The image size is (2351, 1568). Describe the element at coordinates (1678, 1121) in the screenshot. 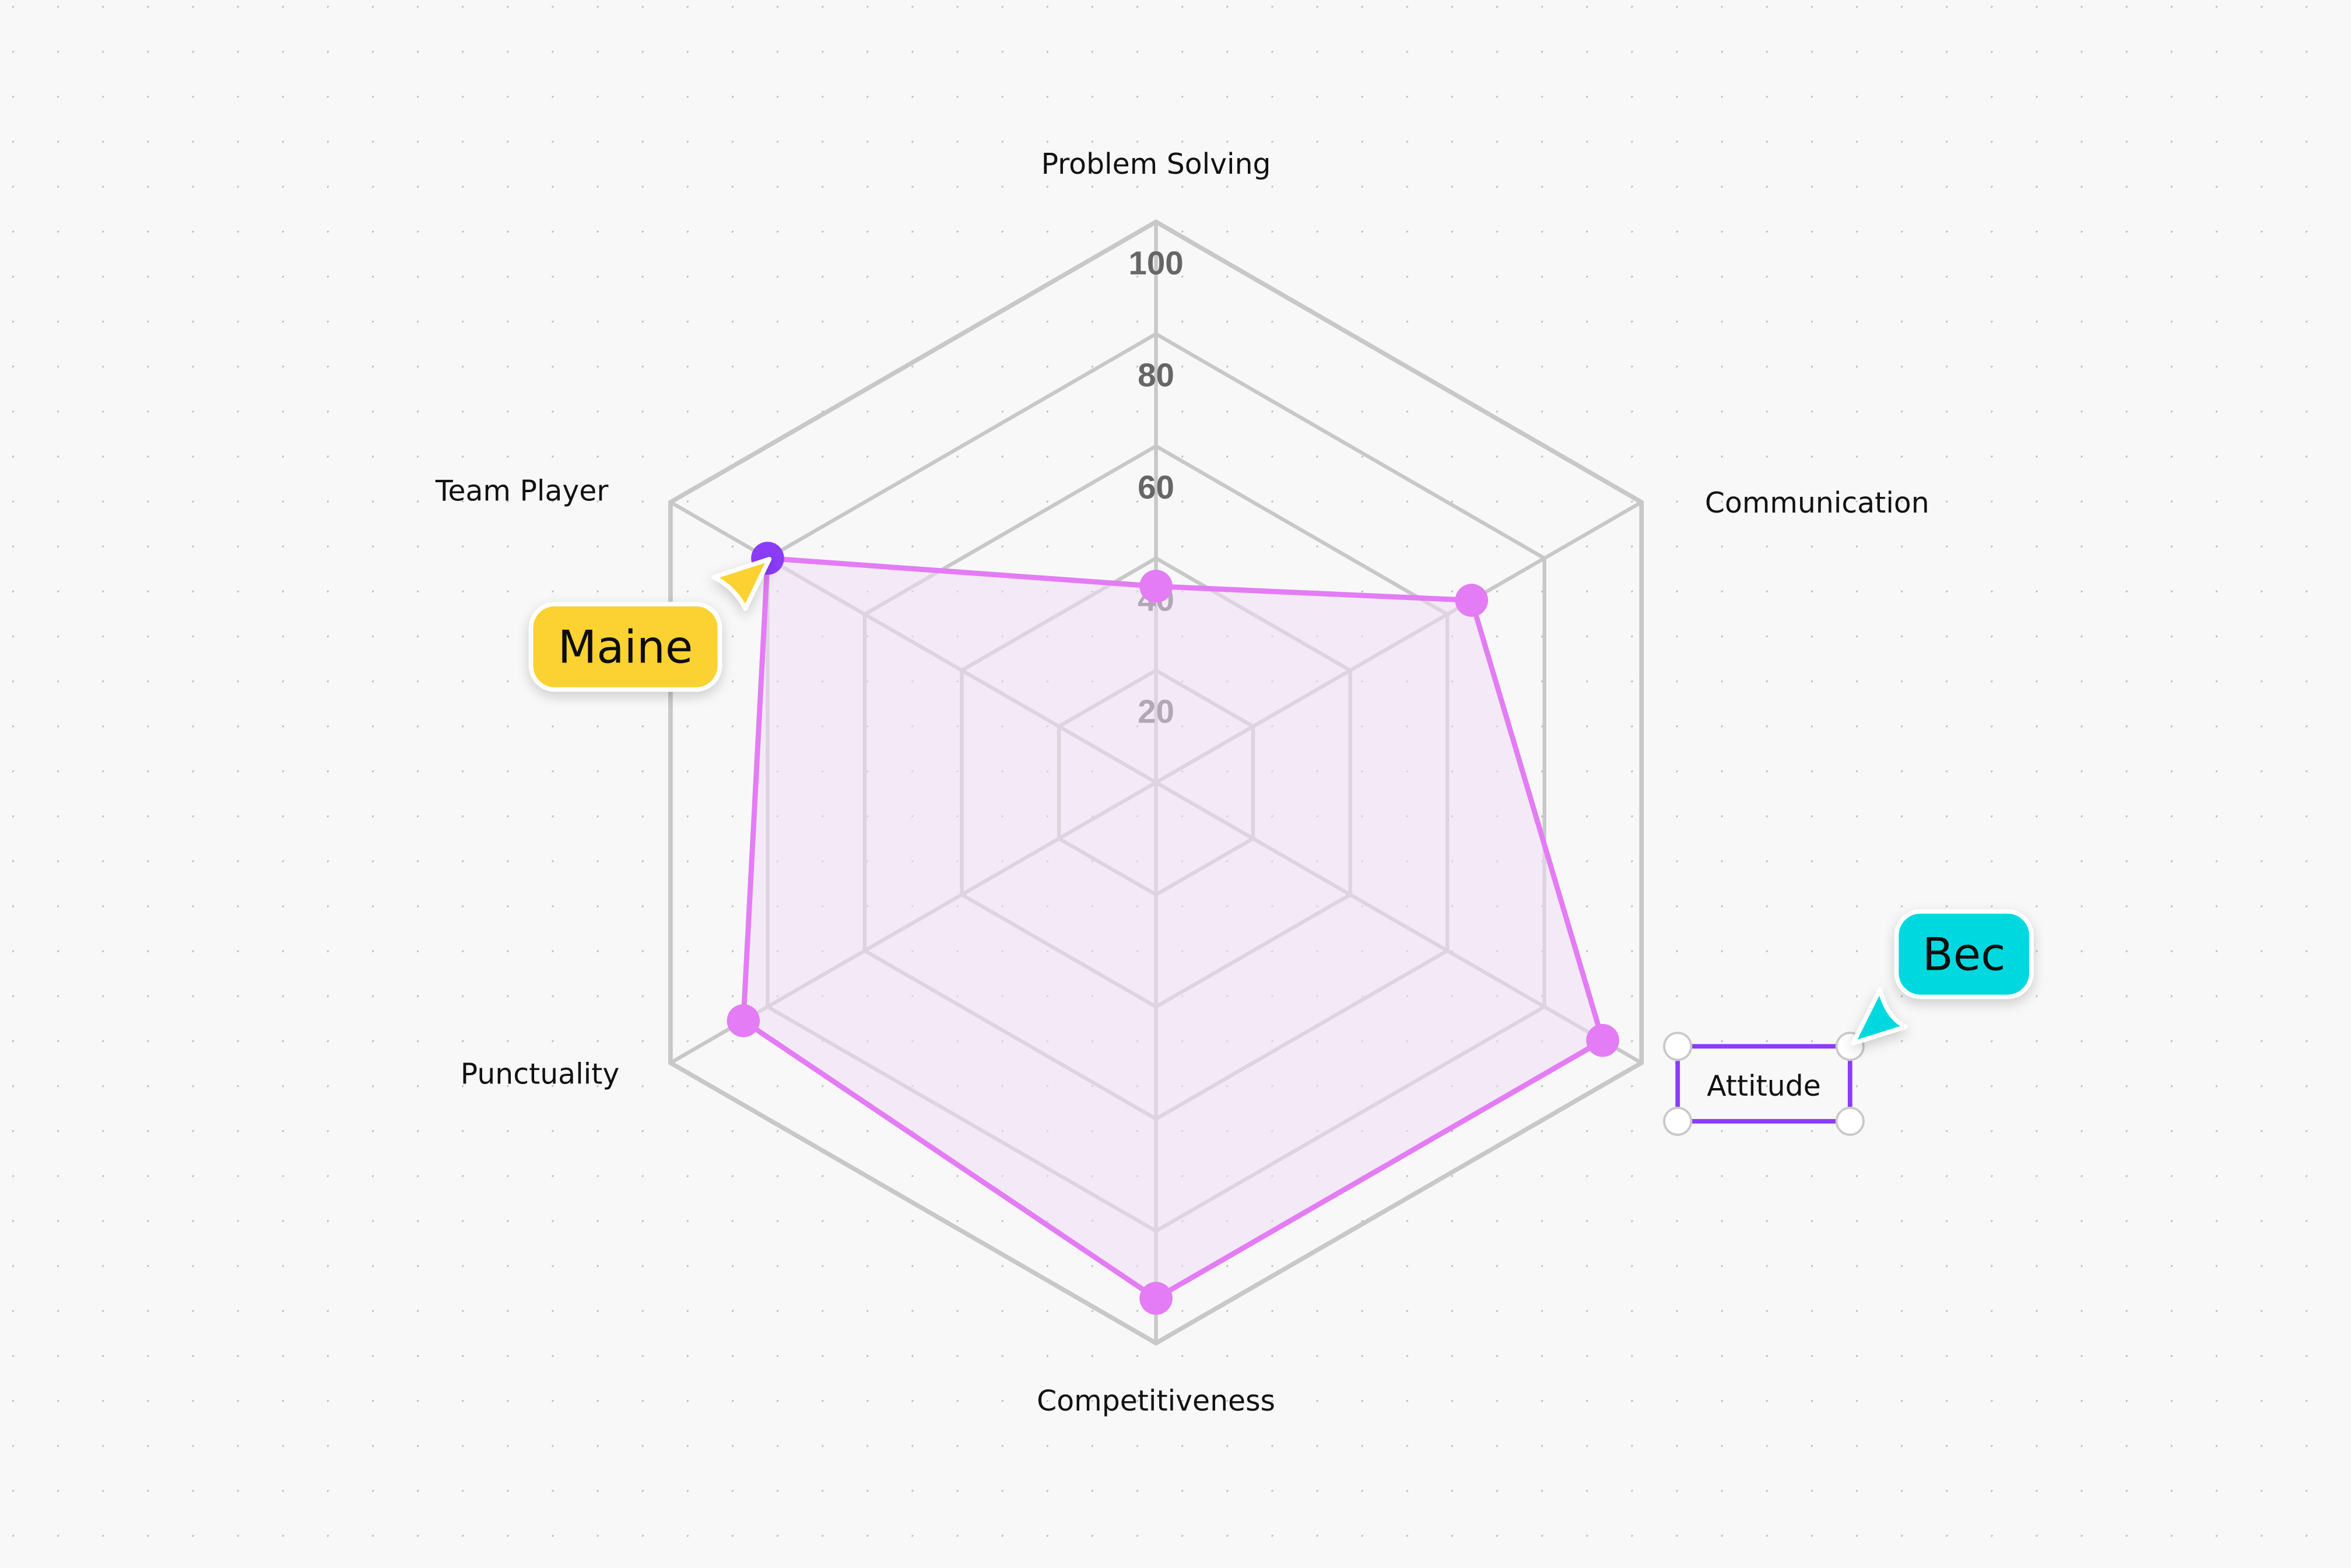

I see `resize-handle-bottom-left` at that location.